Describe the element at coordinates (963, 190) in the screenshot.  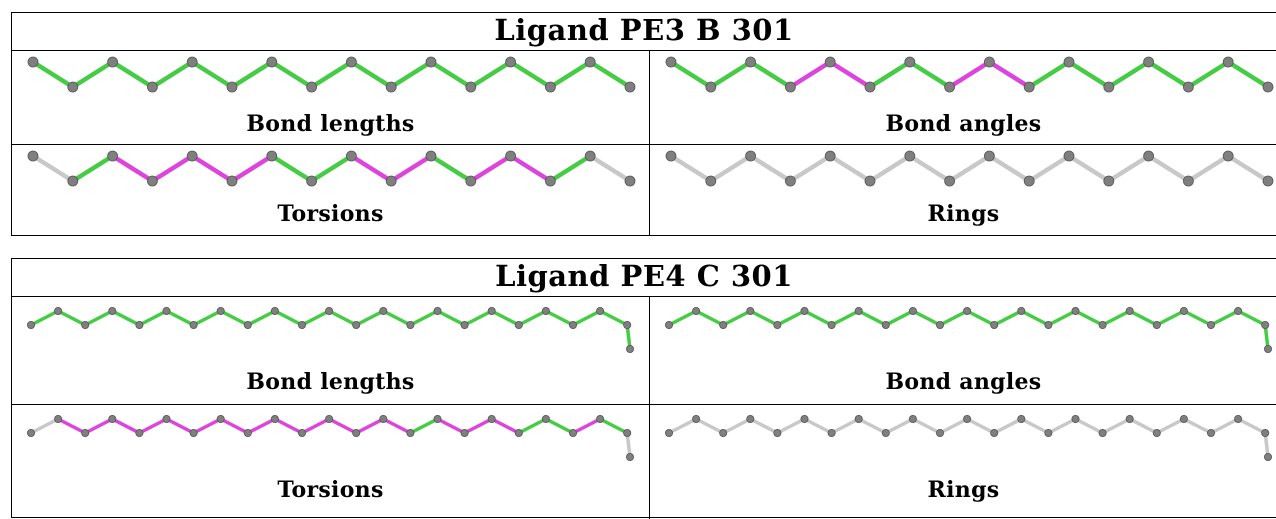
I see `panel-rings: Rings` at that location.